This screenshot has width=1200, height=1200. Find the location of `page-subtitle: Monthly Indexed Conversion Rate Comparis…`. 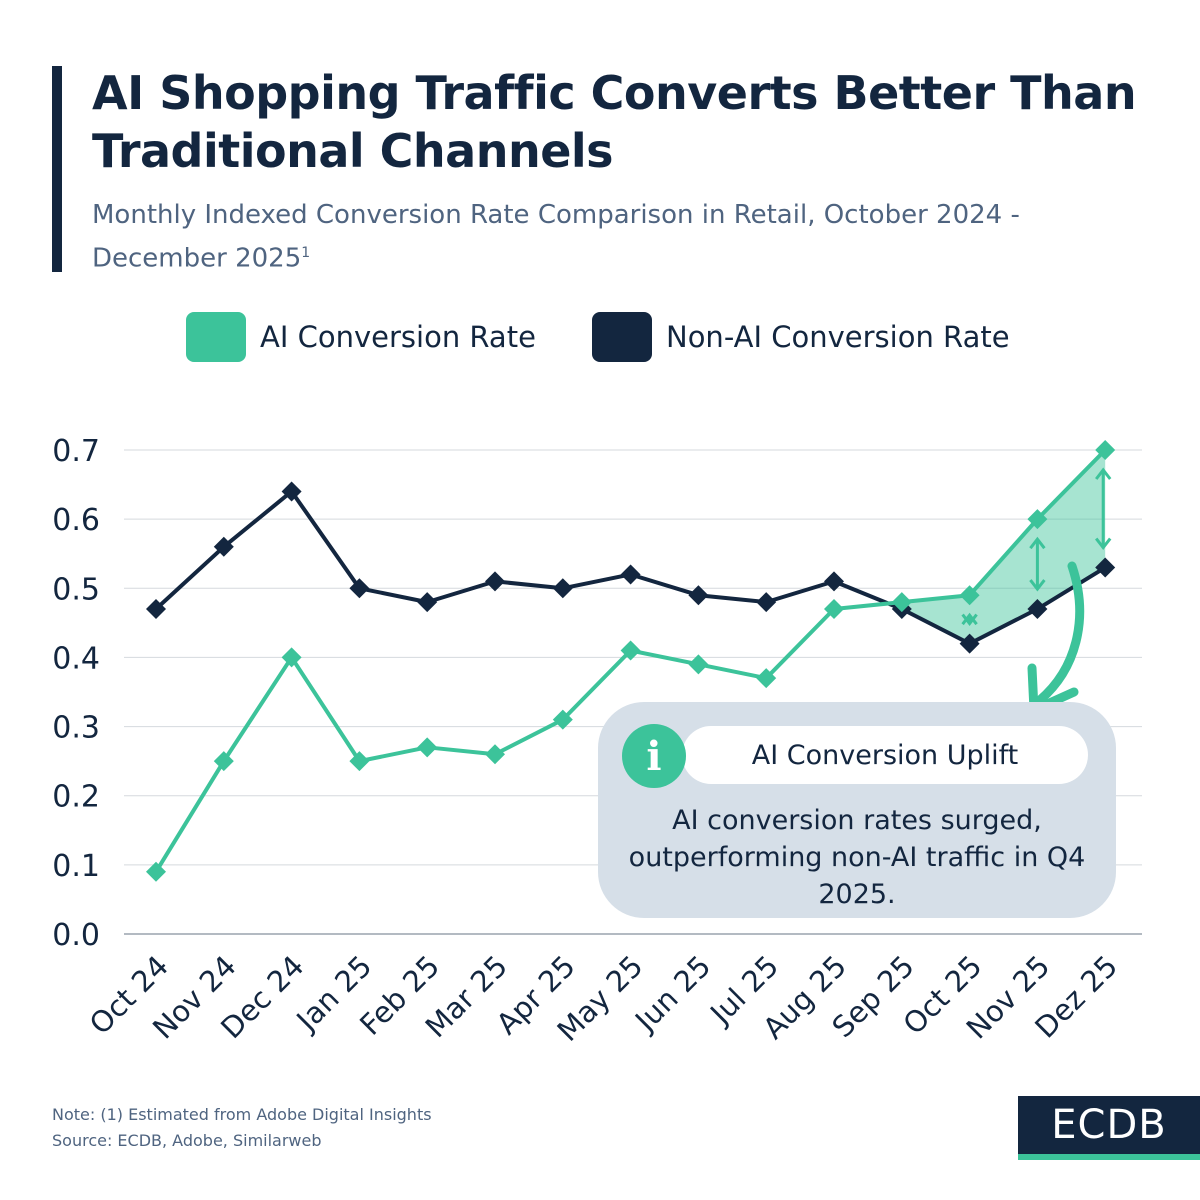

page-subtitle: Monthly Indexed Conversion Rate Comparis… is located at coordinates (622, 237).